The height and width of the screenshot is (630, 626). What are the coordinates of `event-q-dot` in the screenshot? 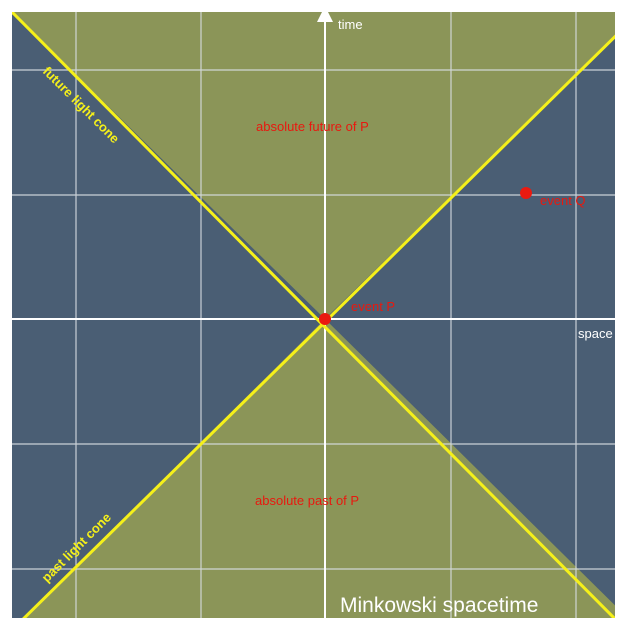 It's located at (526, 193).